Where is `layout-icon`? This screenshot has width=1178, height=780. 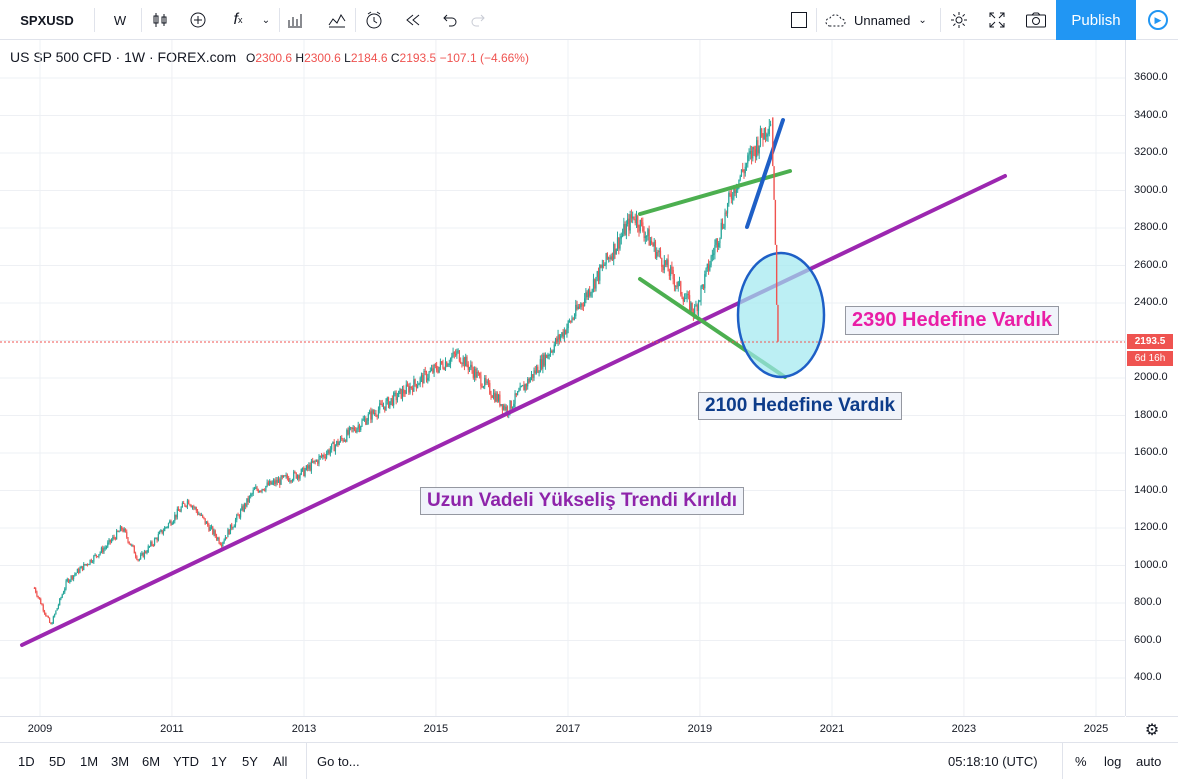 layout-icon is located at coordinates (799, 20).